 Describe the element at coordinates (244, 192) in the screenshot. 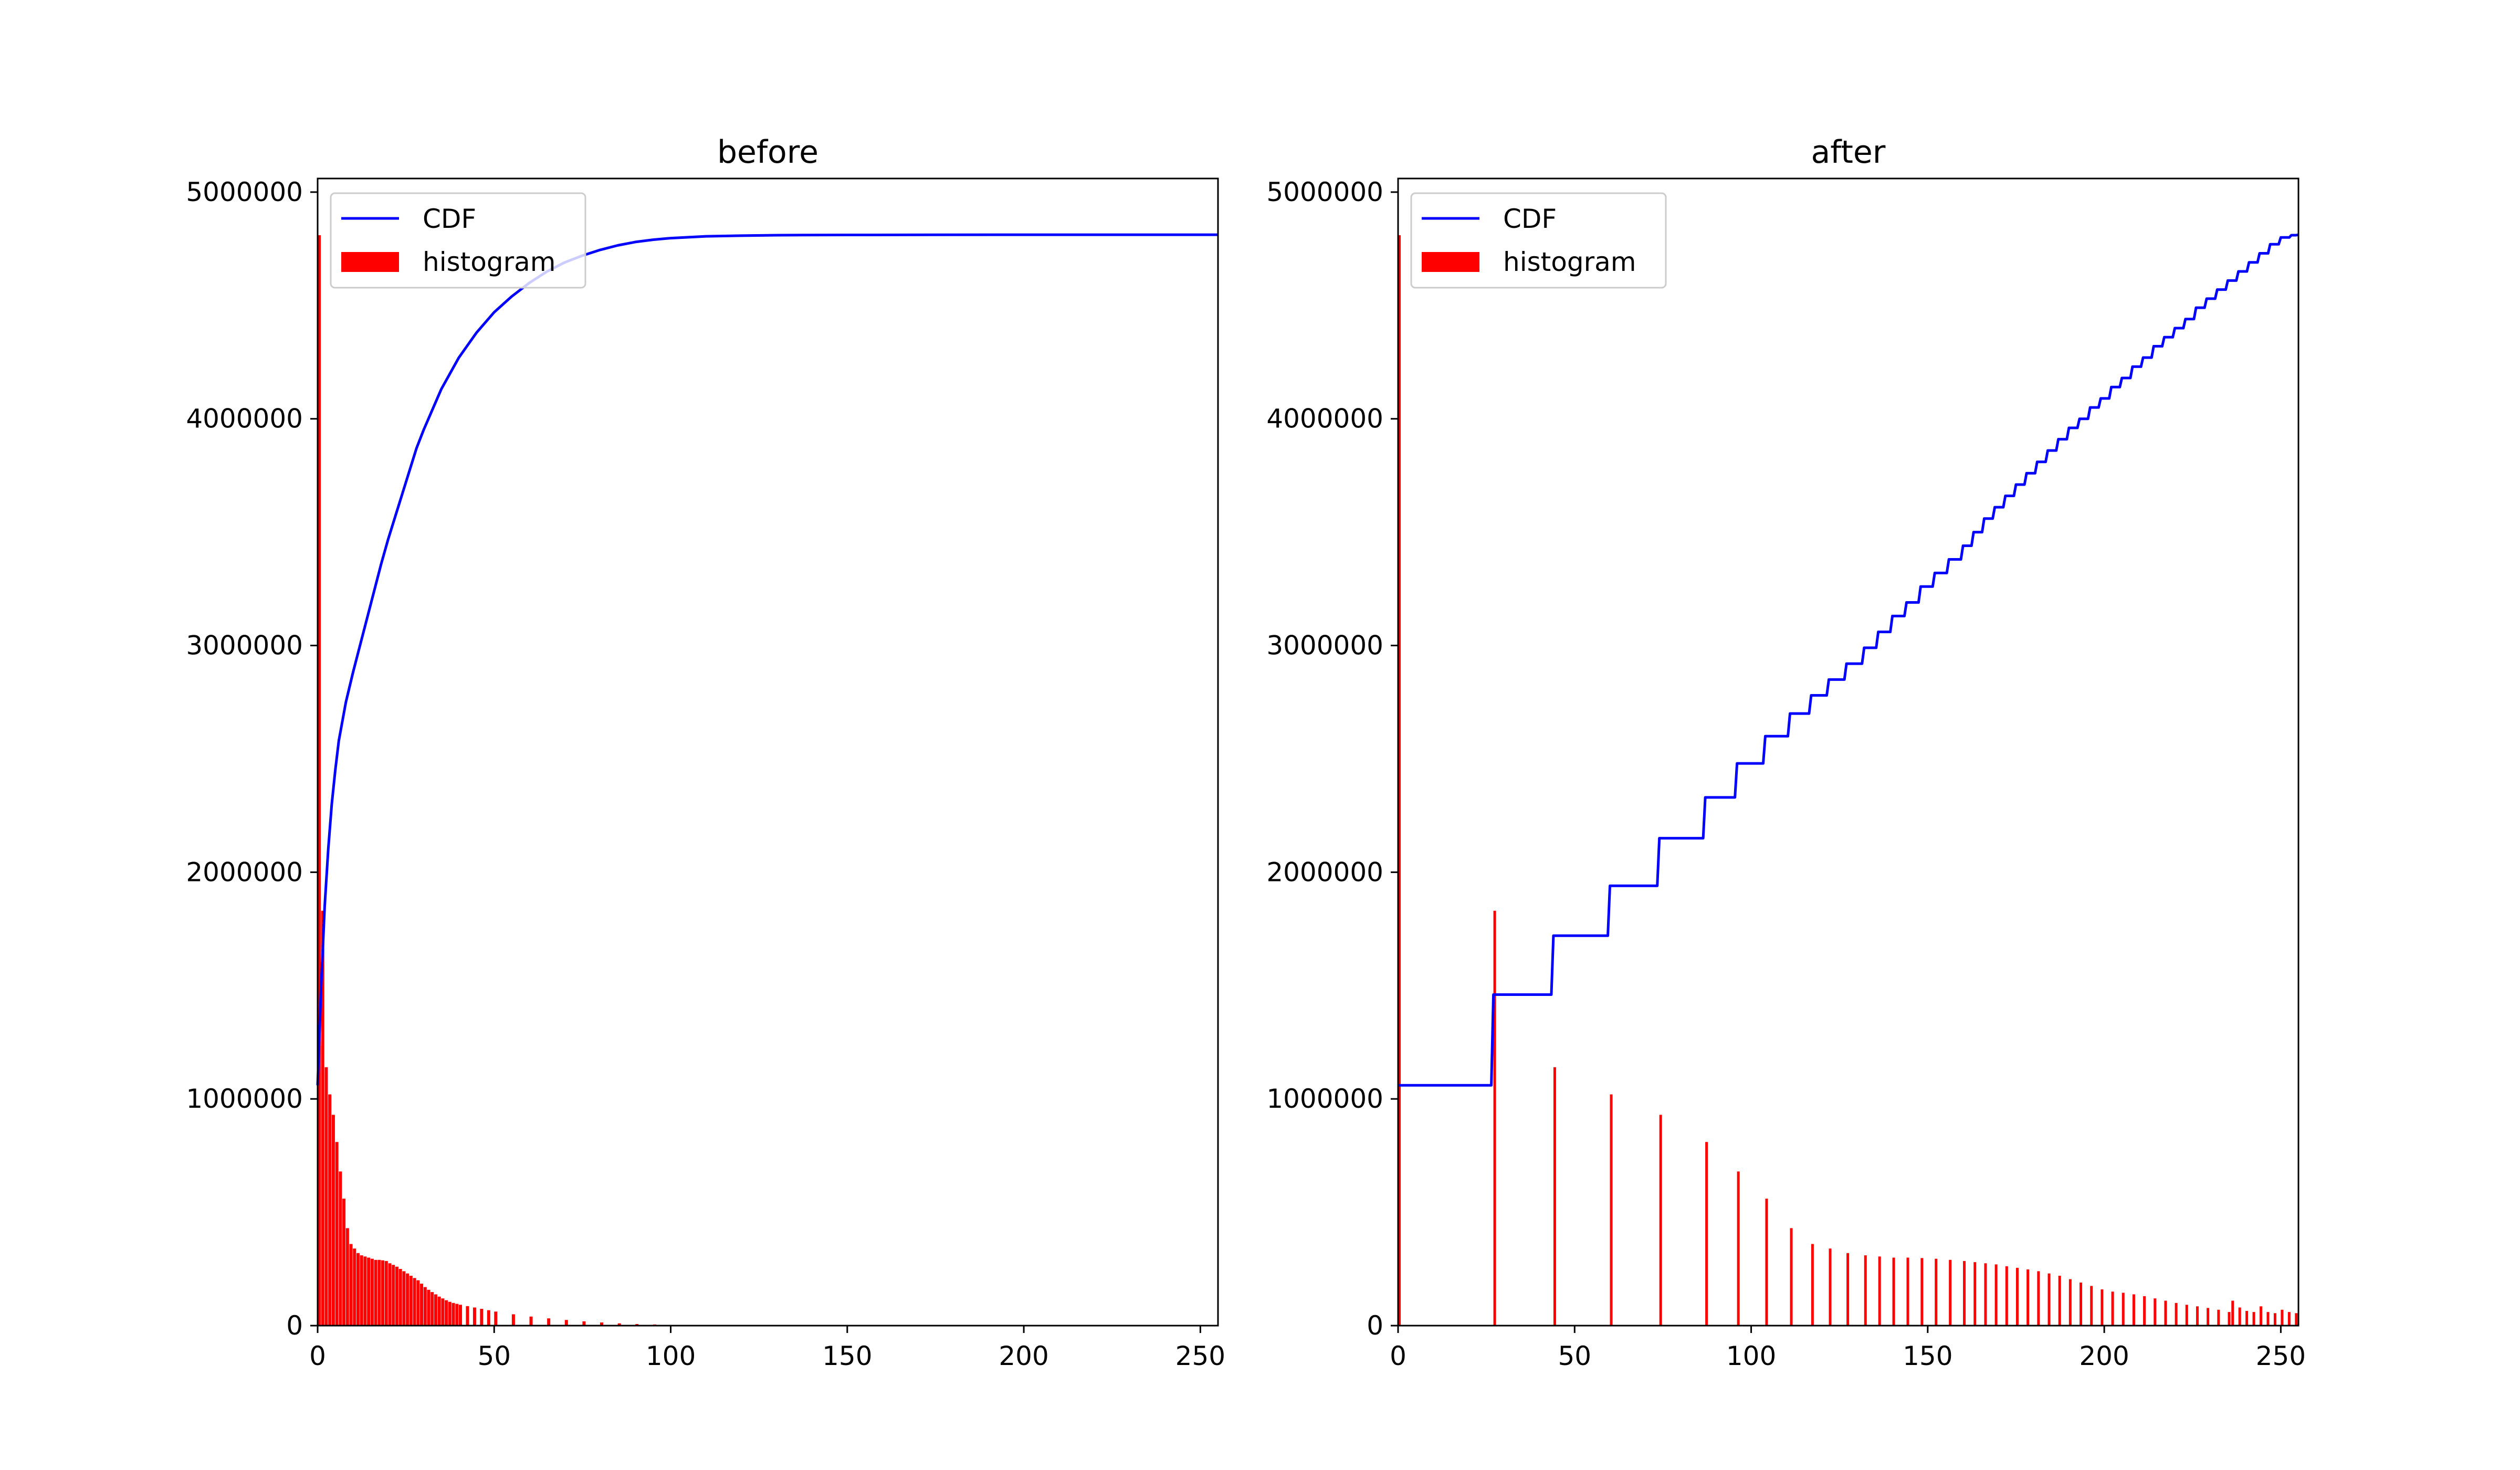

I see `y-tick-label: 5000000` at that location.